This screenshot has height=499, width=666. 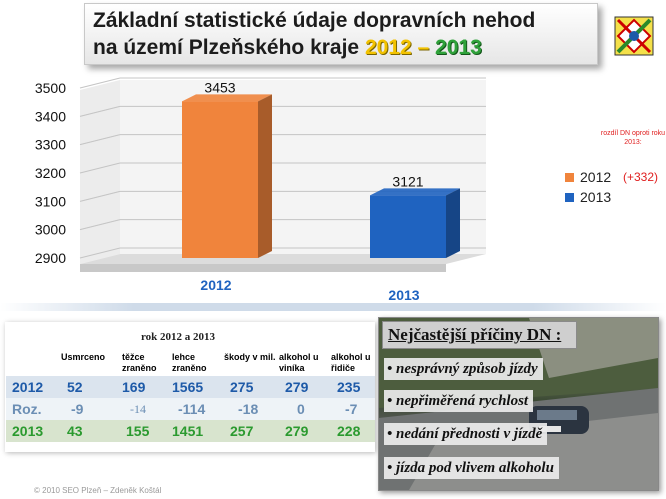 I want to click on data-label-2013: 3121, so click(x=407, y=181).